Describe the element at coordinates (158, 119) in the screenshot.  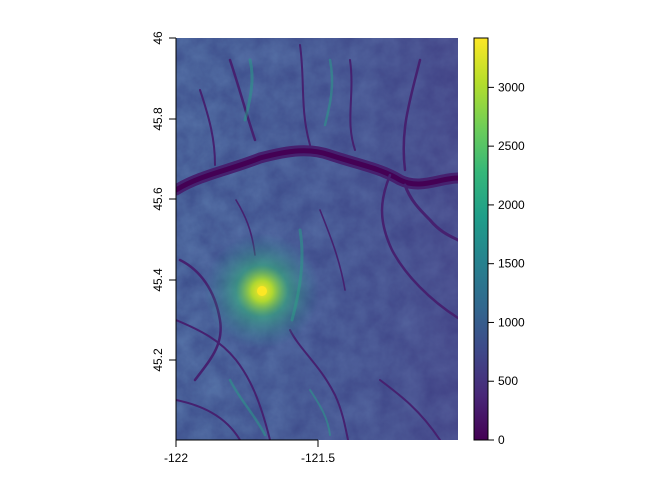
I see `y-tick-label-45-8: 45.8` at that location.